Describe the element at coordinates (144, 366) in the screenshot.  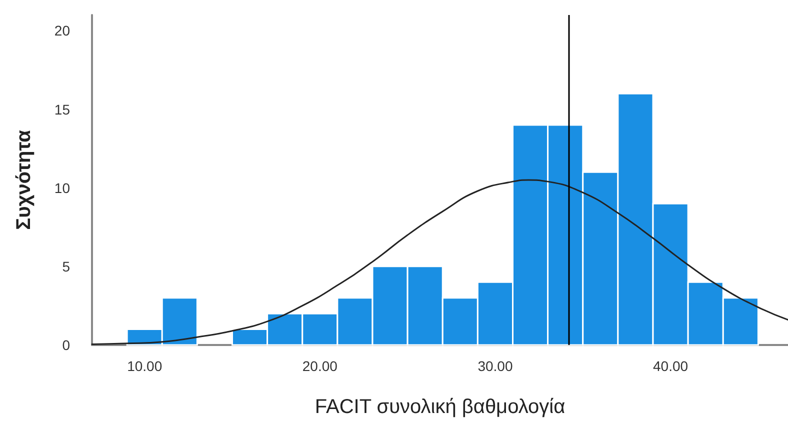
I see `x-tick-label: 10.00` at that location.